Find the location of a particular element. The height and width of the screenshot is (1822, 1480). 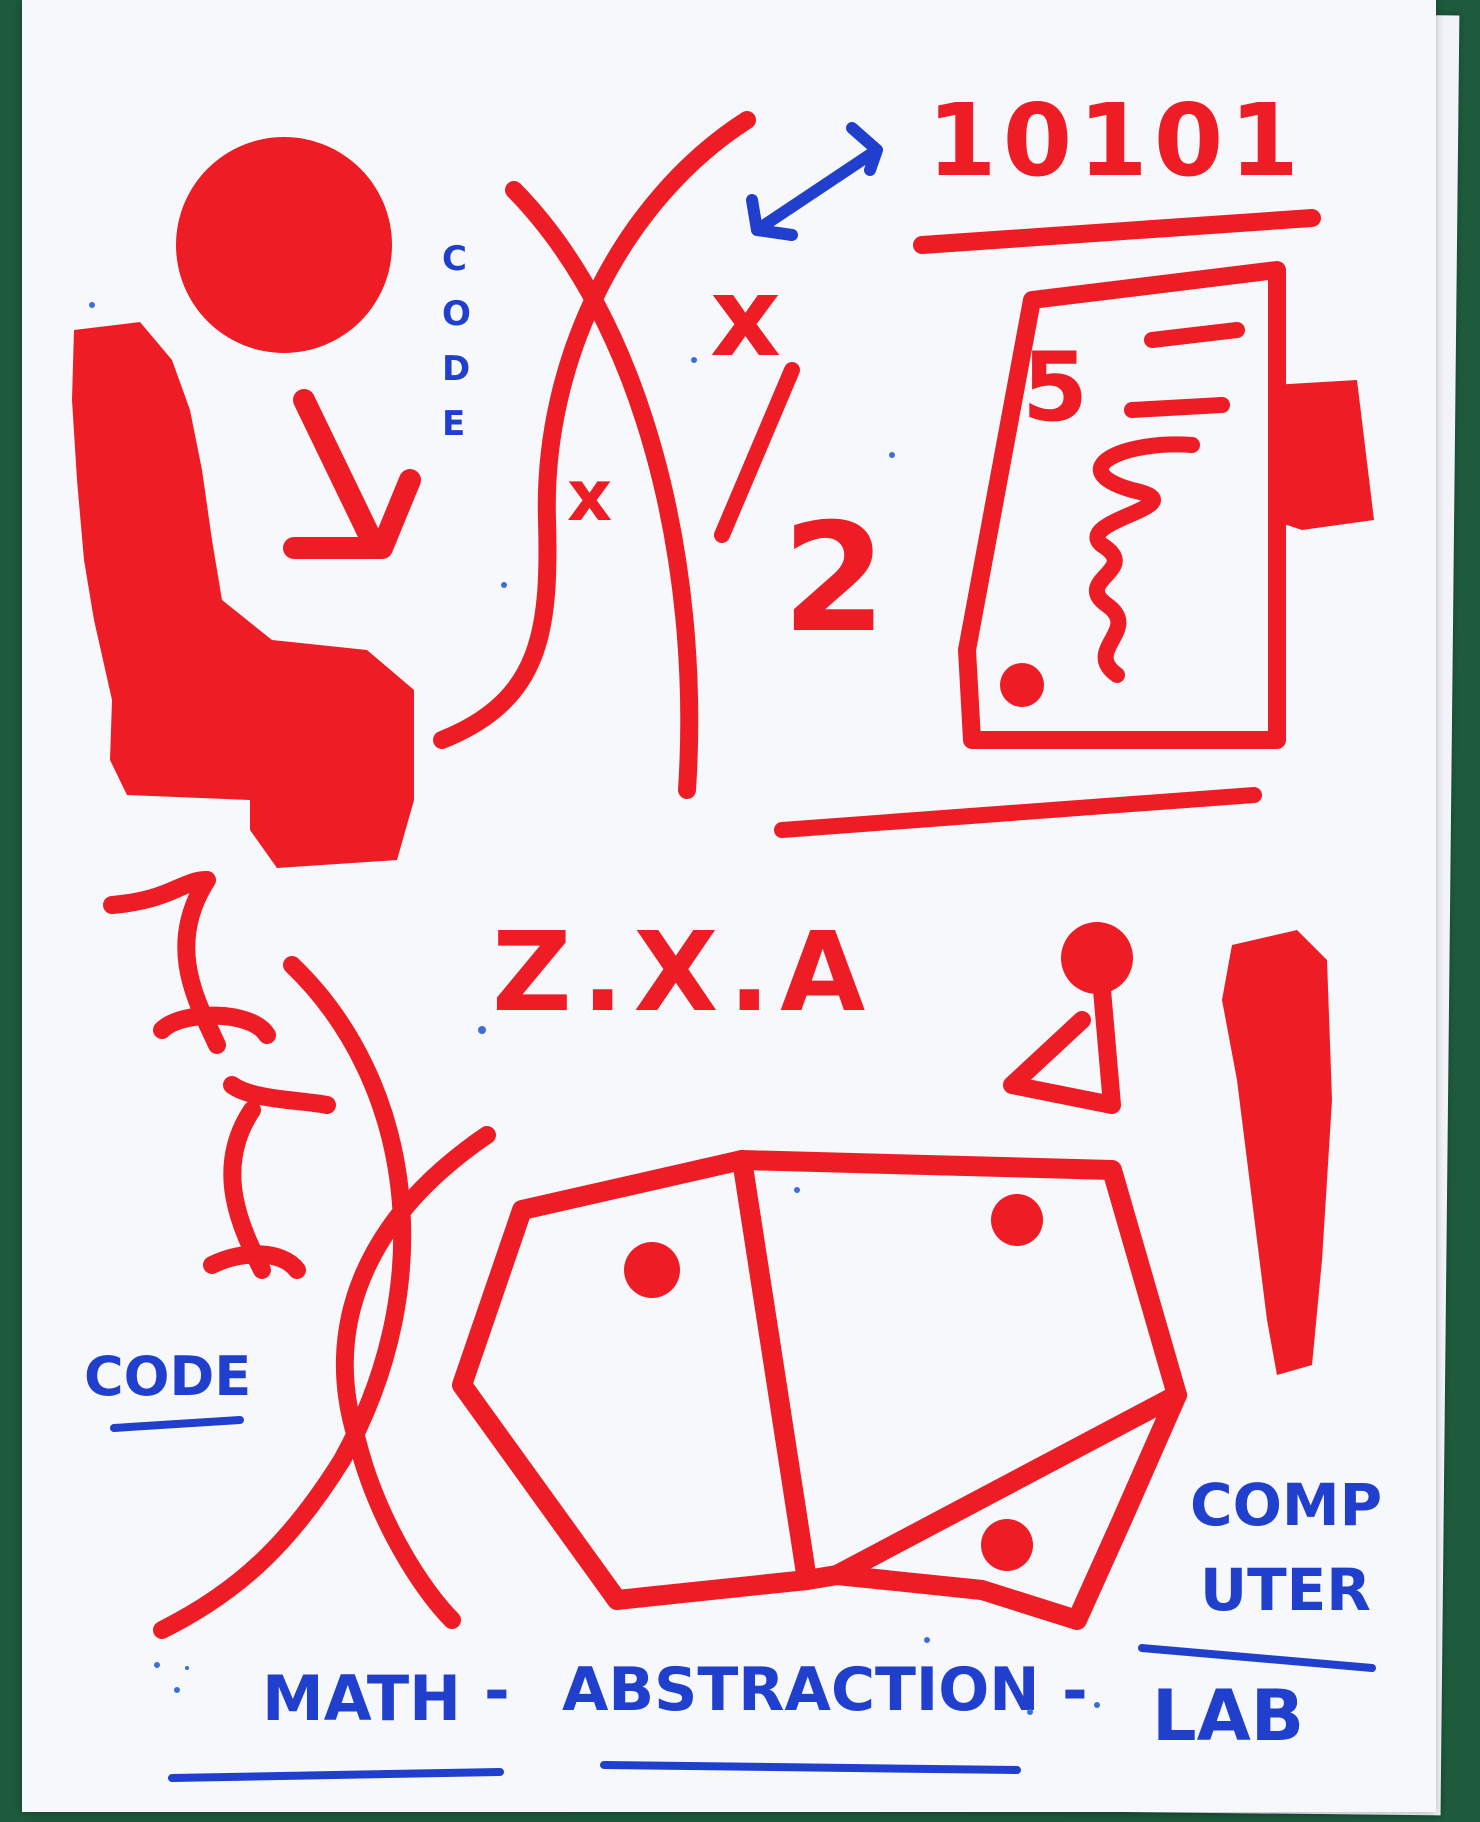

binary-underline is located at coordinates (1117, 231).